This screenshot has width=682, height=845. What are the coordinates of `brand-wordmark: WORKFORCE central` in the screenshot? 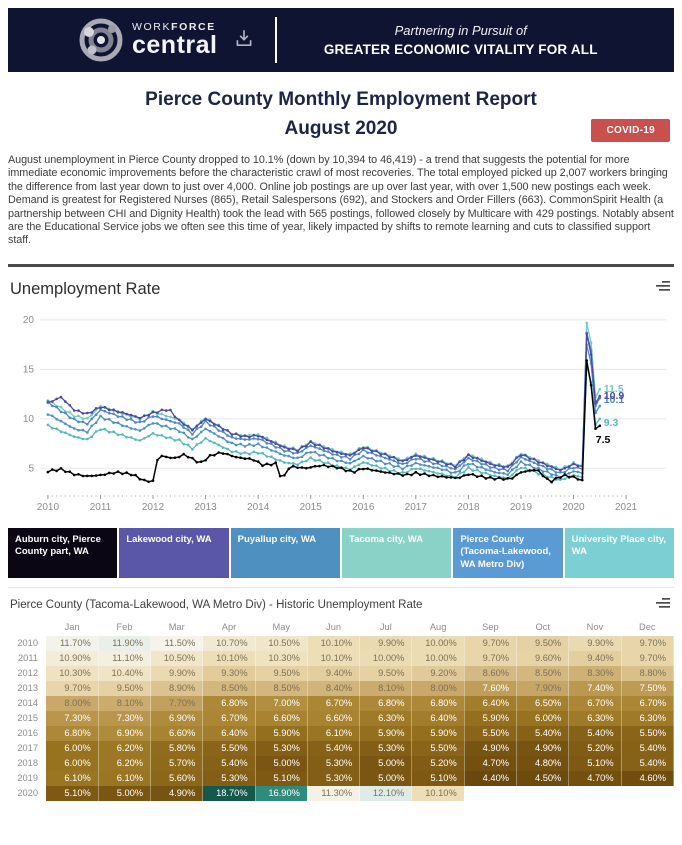 It's located at (174, 40).